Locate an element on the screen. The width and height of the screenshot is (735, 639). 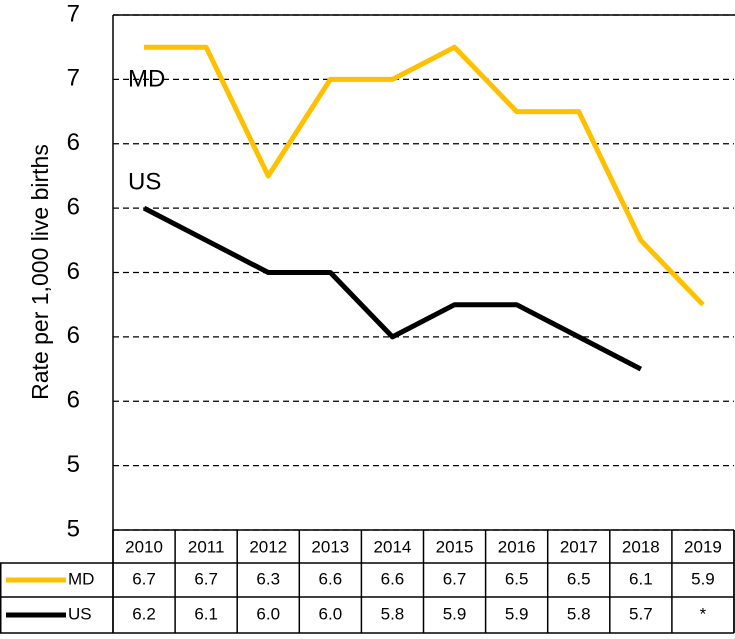
x-tick-label: 2012 is located at coordinates (268, 546).